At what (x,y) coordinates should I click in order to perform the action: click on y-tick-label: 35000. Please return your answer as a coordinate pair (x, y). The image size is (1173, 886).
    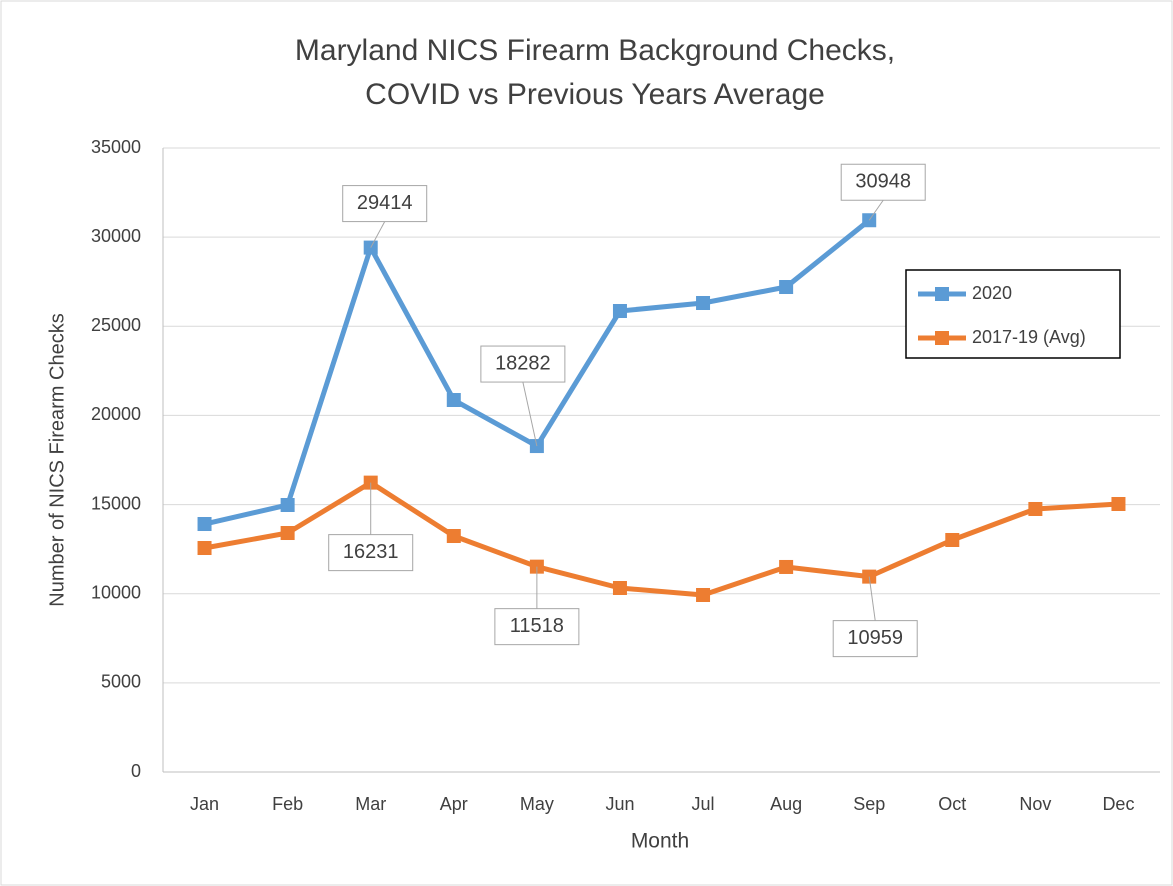
    Looking at the image, I should click on (116, 147).